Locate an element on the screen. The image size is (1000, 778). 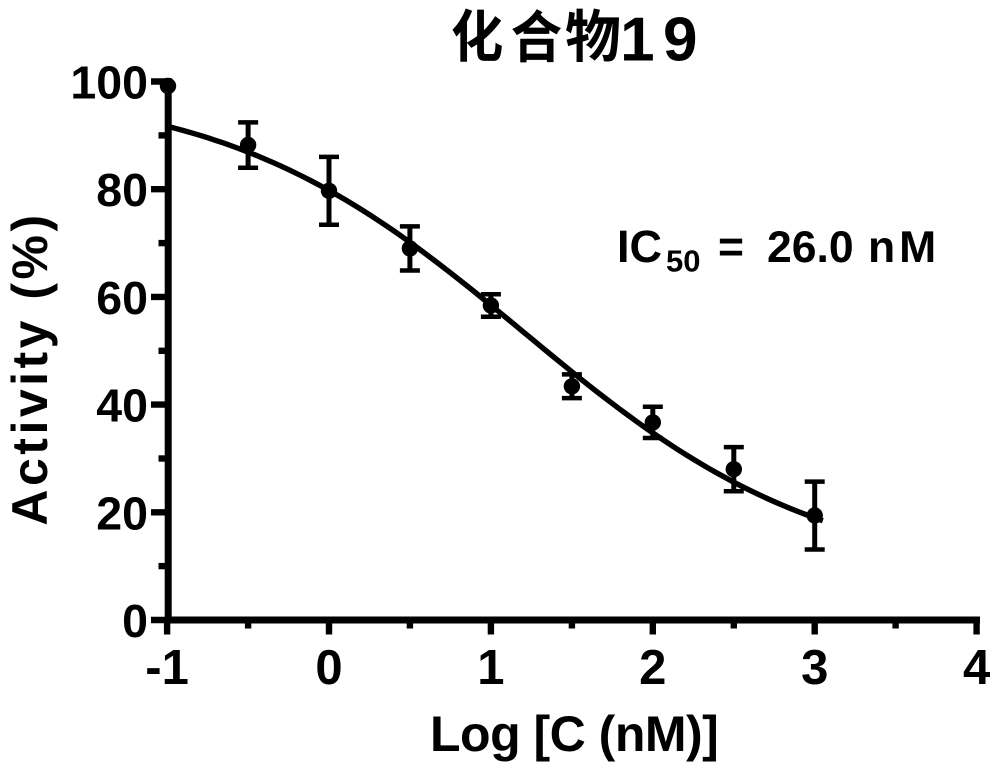
svg-text: 2 is located at coordinates (652, 668).